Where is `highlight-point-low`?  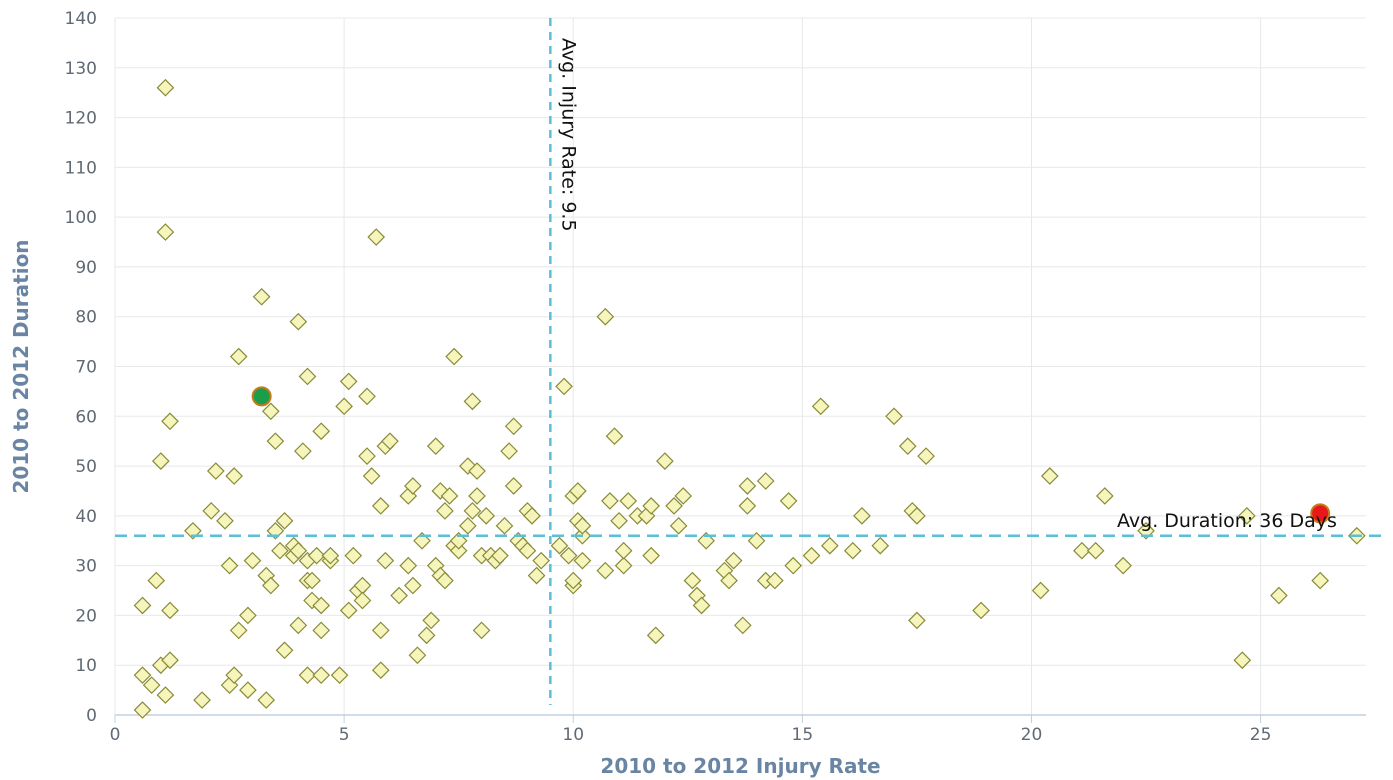
highlight-point-low is located at coordinates (261, 396).